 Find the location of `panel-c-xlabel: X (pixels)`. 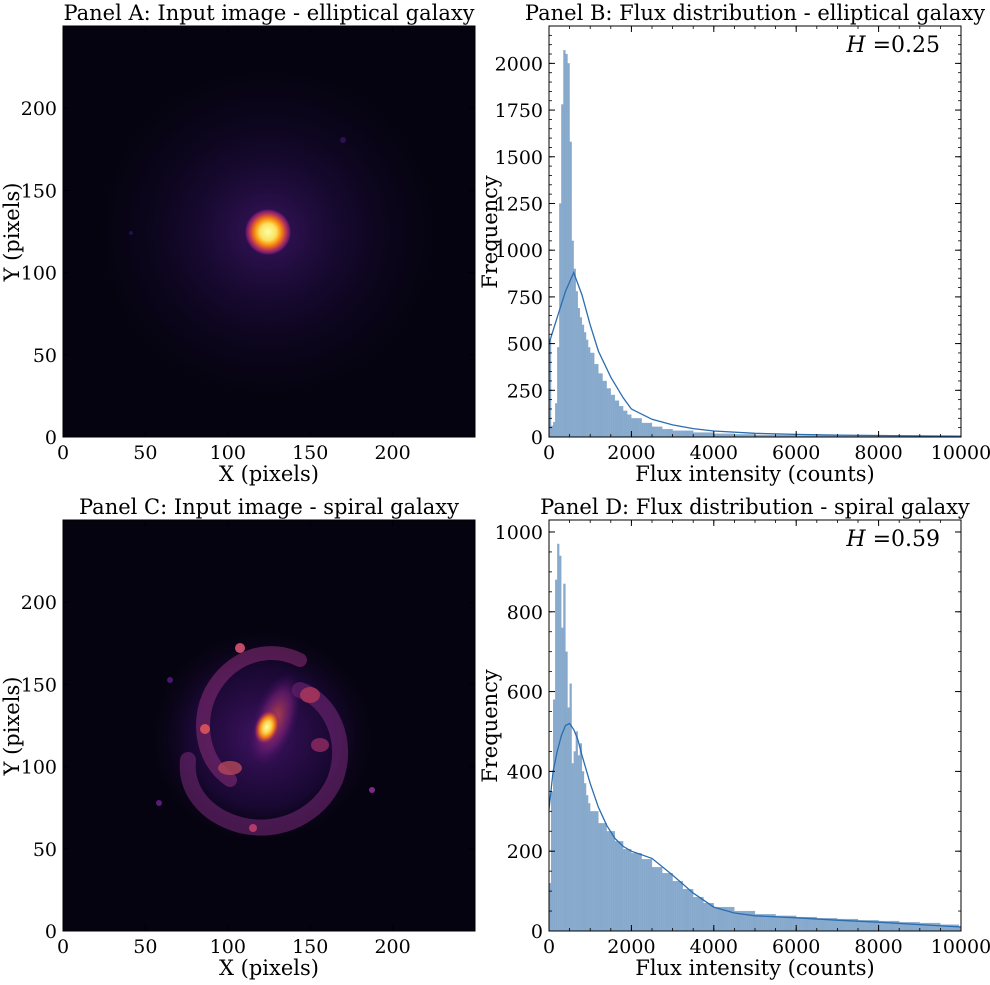

panel-c-xlabel: X (pixels) is located at coordinates (269, 968).